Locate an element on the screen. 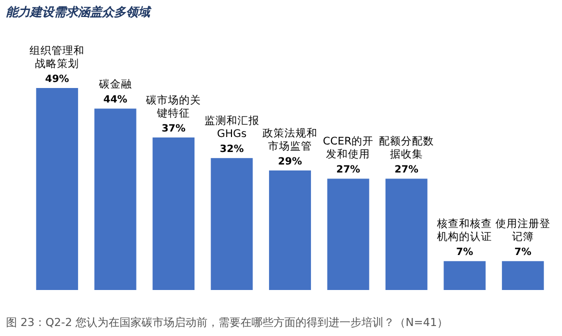 The height and width of the screenshot is (336, 562). x-tick-label: 碳市场的关键特征 is located at coordinates (173, 106).